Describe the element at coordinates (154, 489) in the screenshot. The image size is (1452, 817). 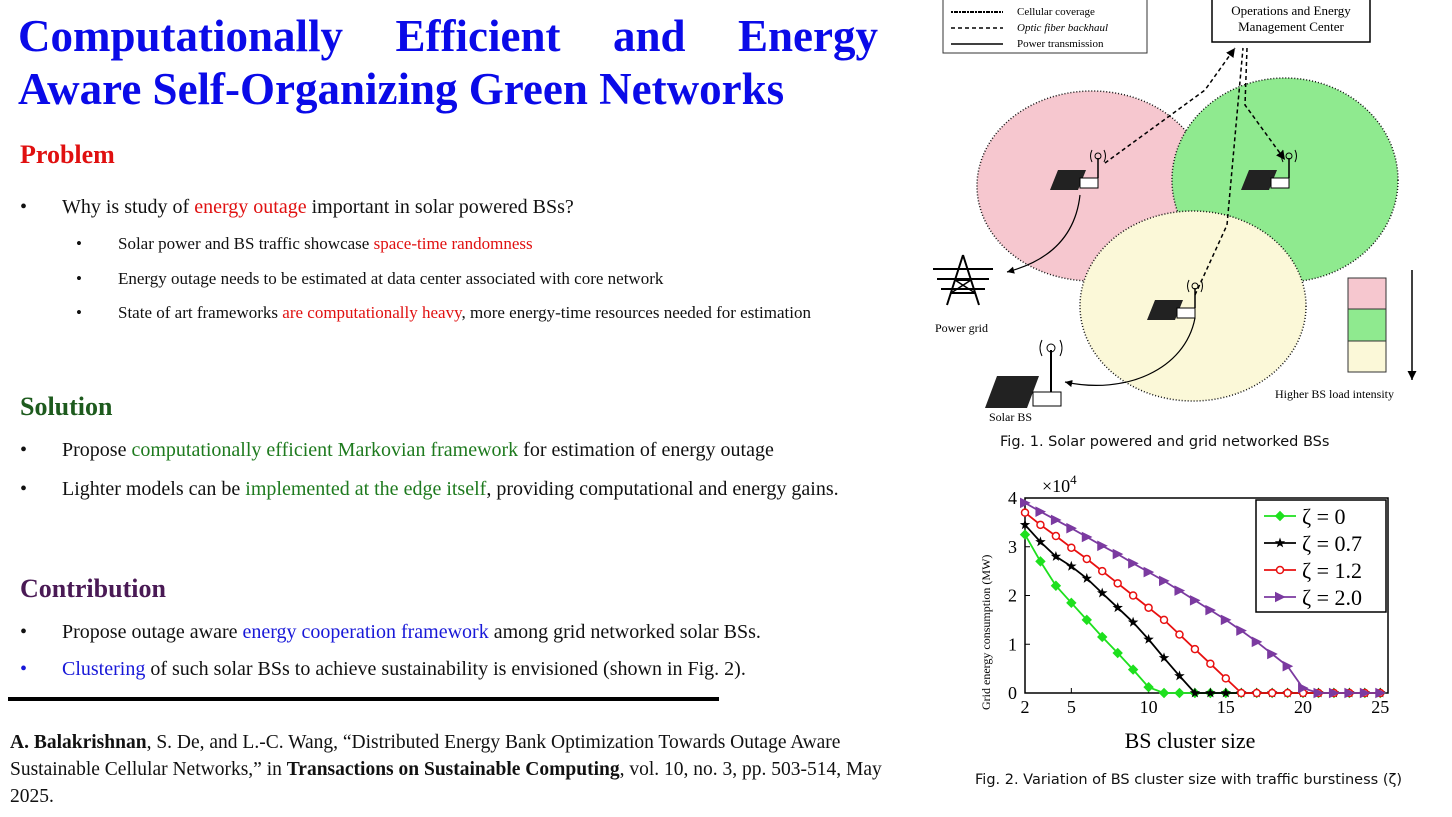
I see `bullet-text: Lighter models can be` at that location.